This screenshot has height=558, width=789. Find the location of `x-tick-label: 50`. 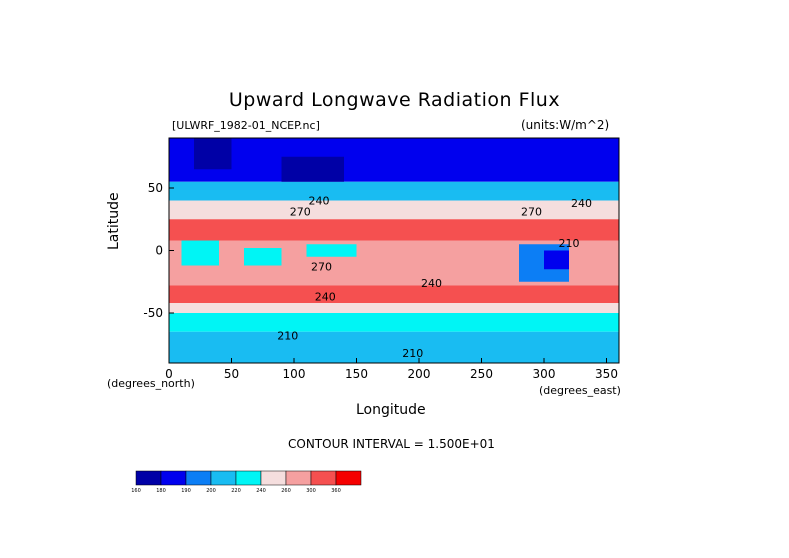

x-tick-label: 50 is located at coordinates (231, 374).